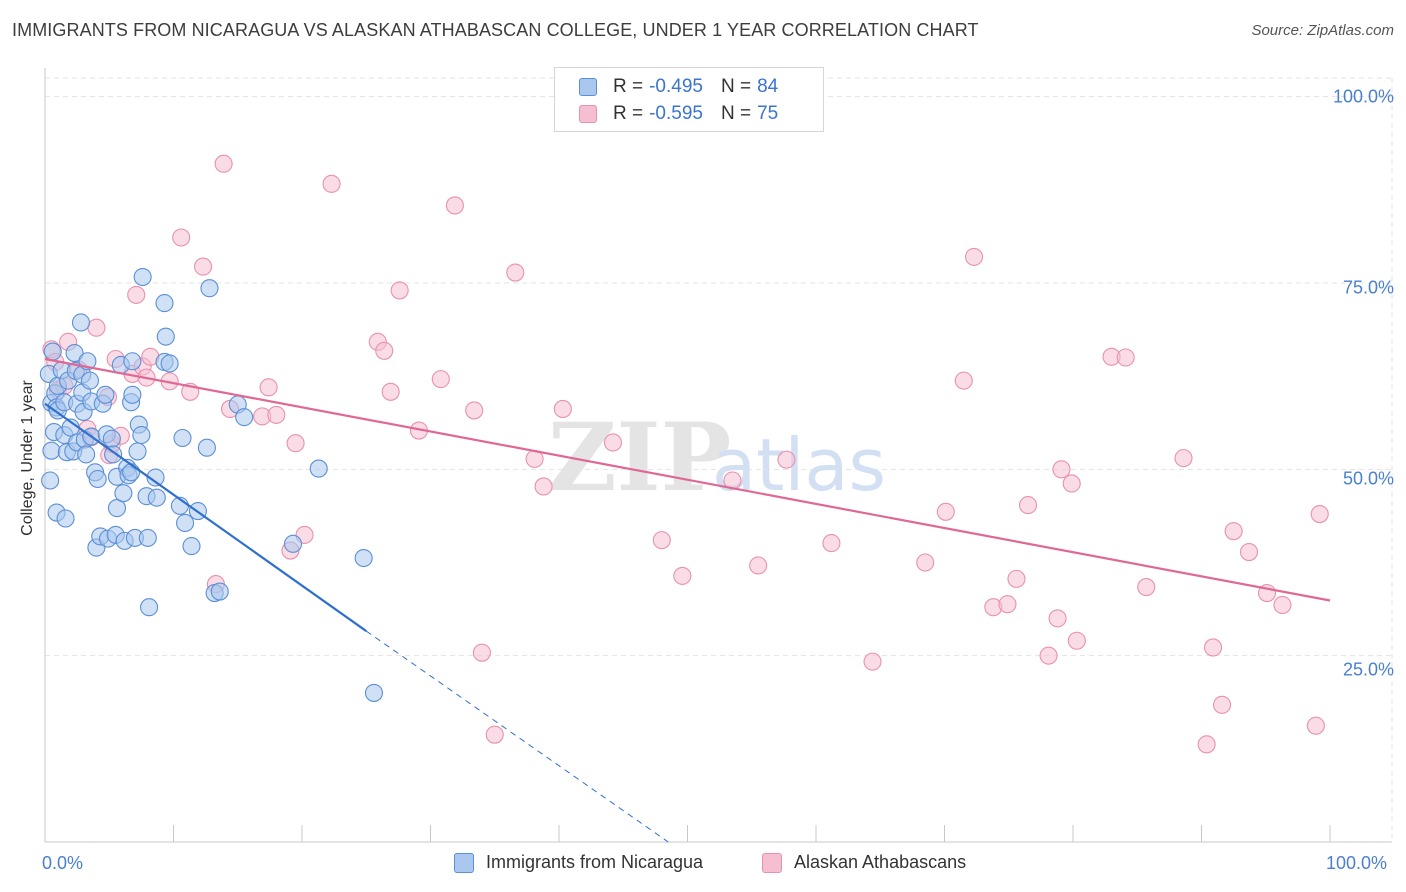  I want to click on watermark-atlas: atlas, so click(799, 465).